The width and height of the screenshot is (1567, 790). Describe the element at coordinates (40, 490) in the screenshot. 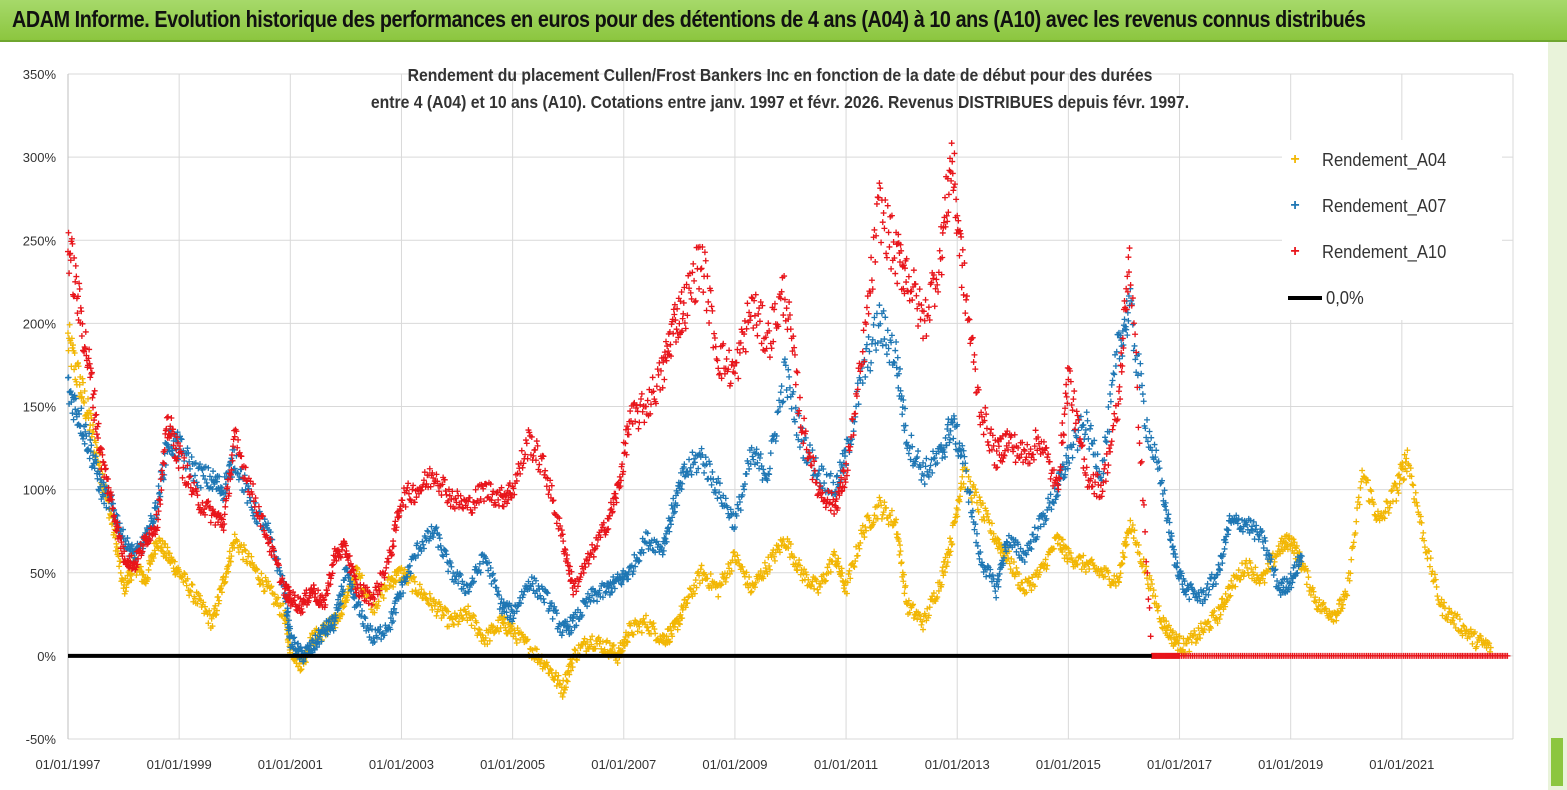

I see `y-tick-label: 100%` at that location.